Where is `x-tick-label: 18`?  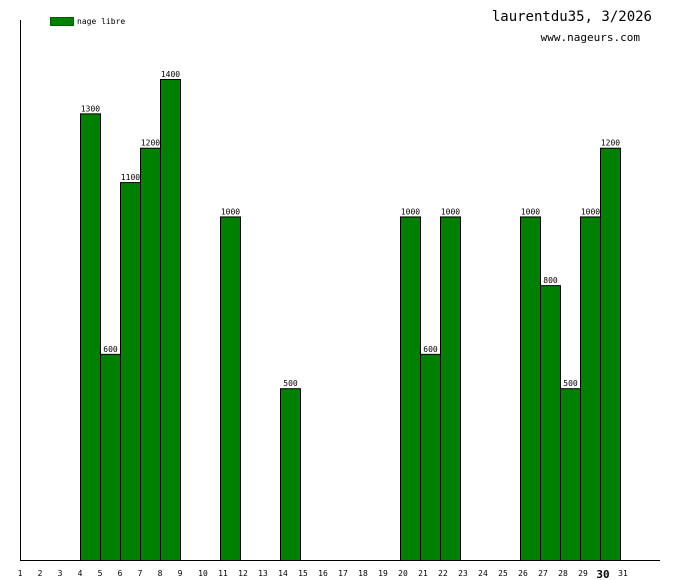 x-tick-label: 18 is located at coordinates (363, 573).